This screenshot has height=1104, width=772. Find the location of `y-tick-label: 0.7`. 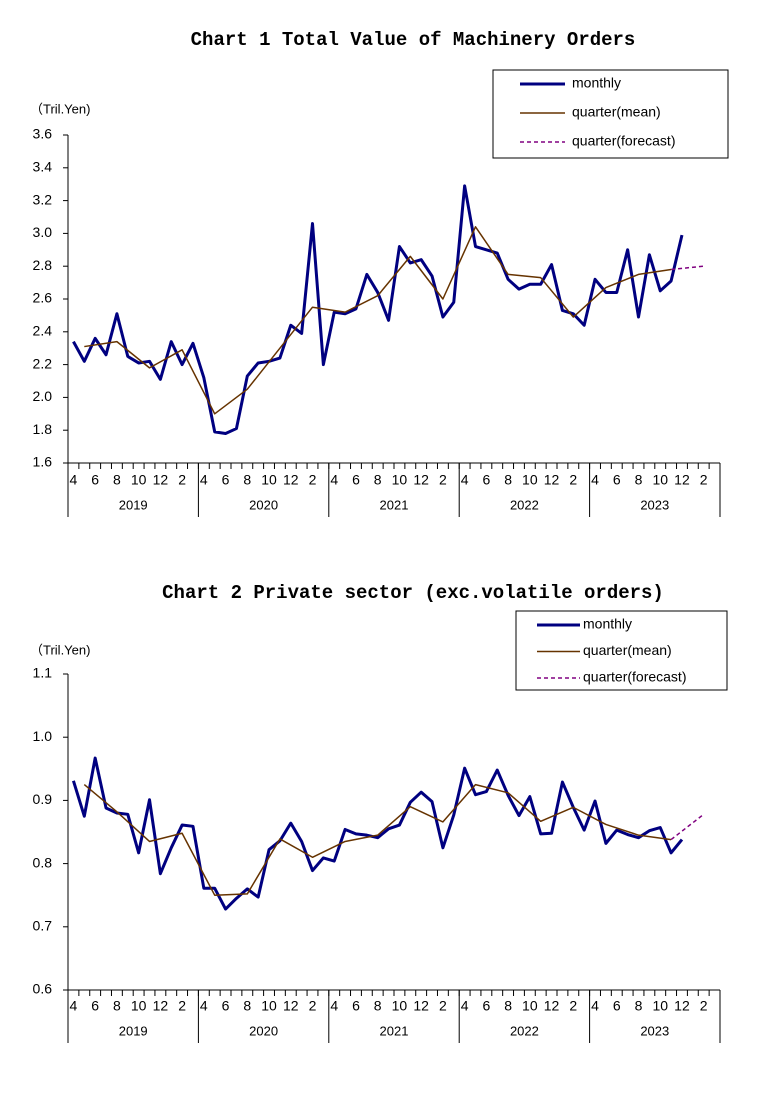

y-tick-label: 0.7 is located at coordinates (43, 926).